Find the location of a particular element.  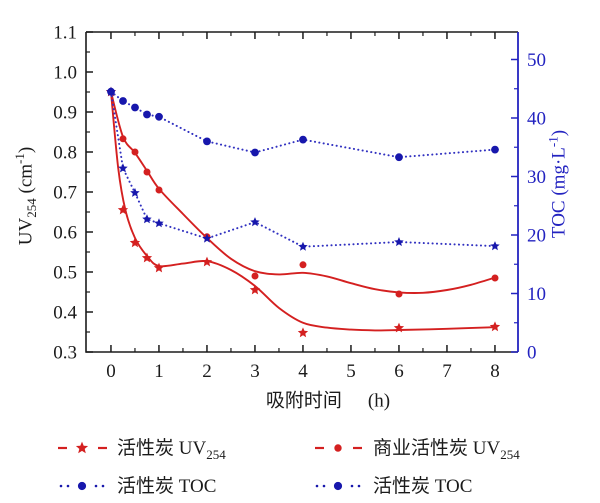

legend-item-huoxingtan-toc-2: 活性炭 TOC is located at coordinates (417, 486).